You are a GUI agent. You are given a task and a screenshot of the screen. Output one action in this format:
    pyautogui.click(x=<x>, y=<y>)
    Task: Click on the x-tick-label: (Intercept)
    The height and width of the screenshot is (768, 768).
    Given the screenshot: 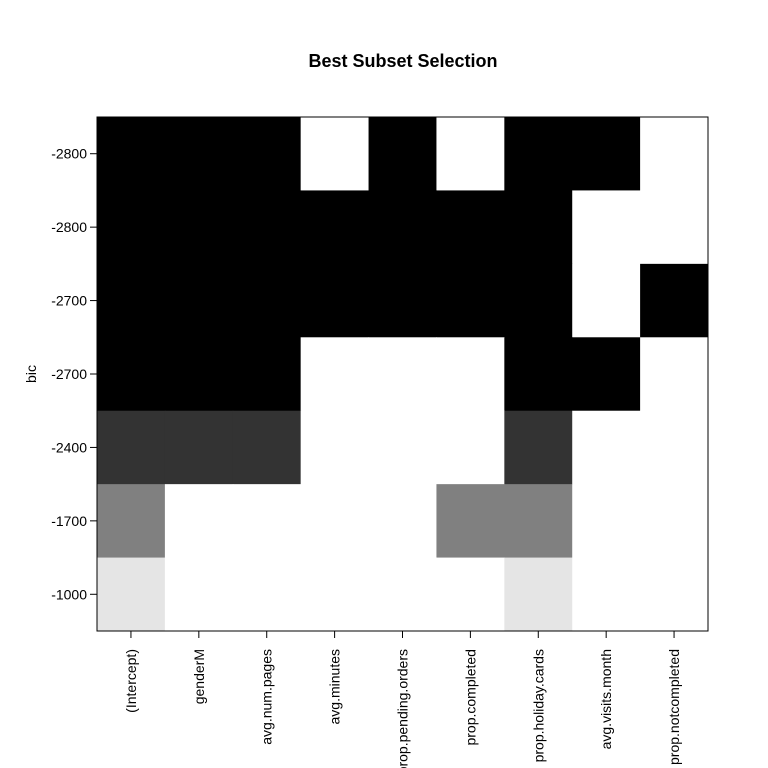 What is the action you would take?
    pyautogui.click(x=131, y=681)
    